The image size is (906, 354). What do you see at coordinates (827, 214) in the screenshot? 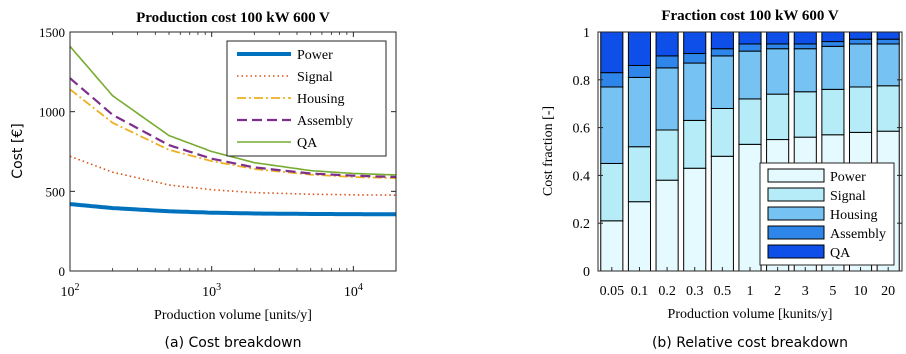
I see `right-legend: Power Signal Housing Assembly QA` at bounding box center [827, 214].